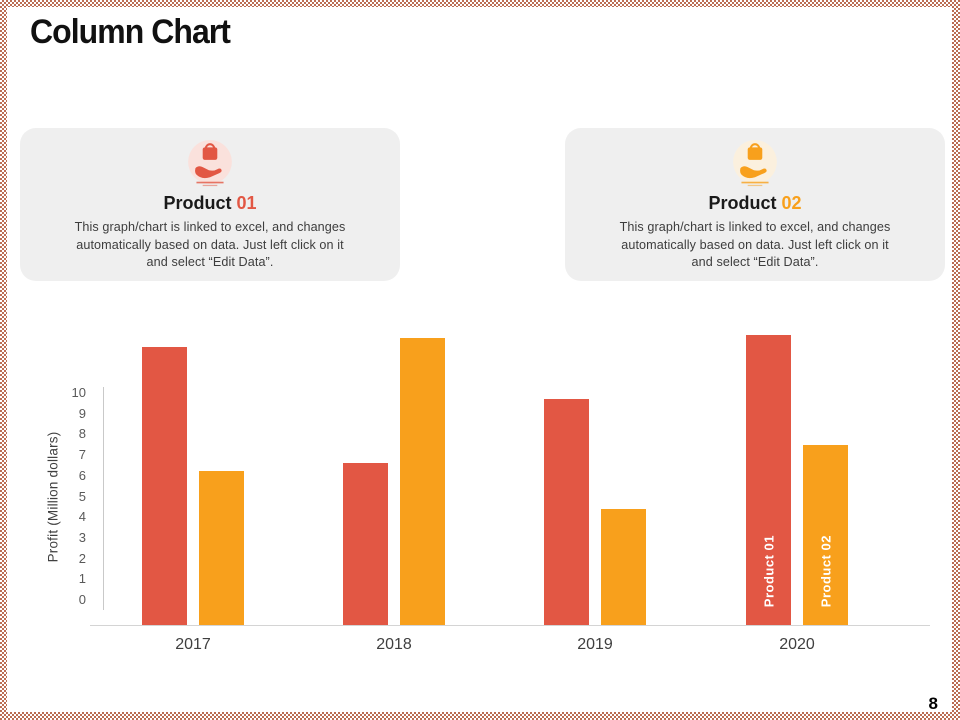 The height and width of the screenshot is (720, 960). What do you see at coordinates (394, 644) in the screenshot?
I see `x-axis-label-2018: 2018` at bounding box center [394, 644].